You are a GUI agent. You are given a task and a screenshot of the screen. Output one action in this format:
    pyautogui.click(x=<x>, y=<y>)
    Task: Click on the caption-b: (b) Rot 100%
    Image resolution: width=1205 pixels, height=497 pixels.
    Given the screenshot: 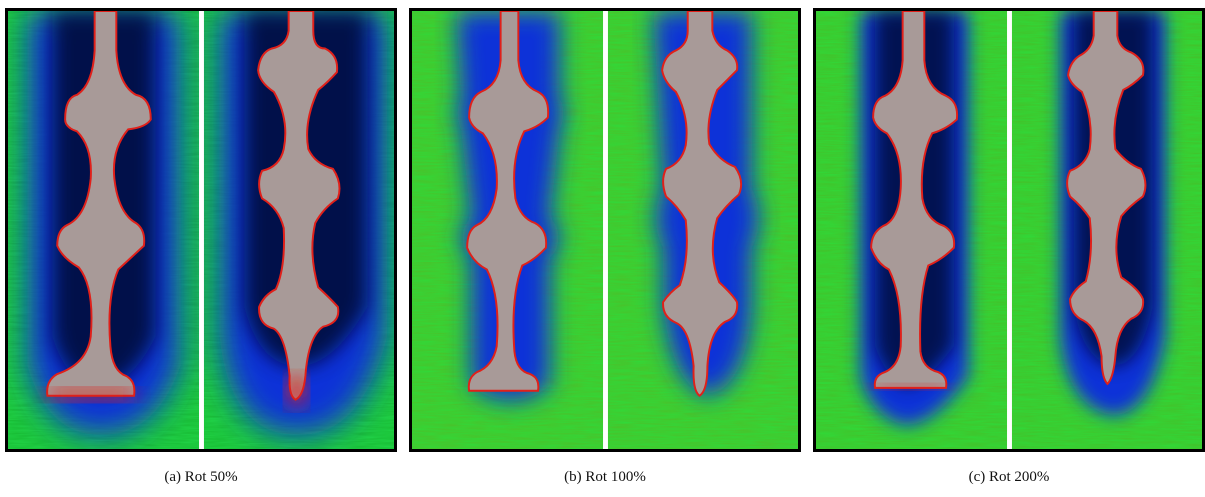 What is the action you would take?
    pyautogui.click(x=605, y=477)
    